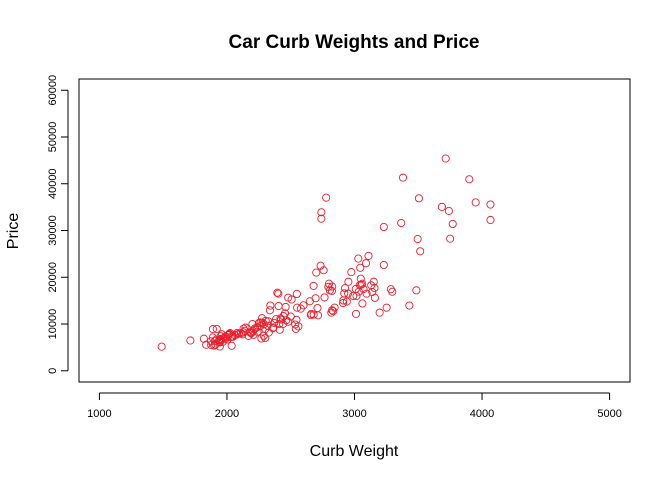 This screenshot has width=672, height=485. What do you see at coordinates (354, 451) in the screenshot?
I see `x-axis-title: Curb Weight` at bounding box center [354, 451].